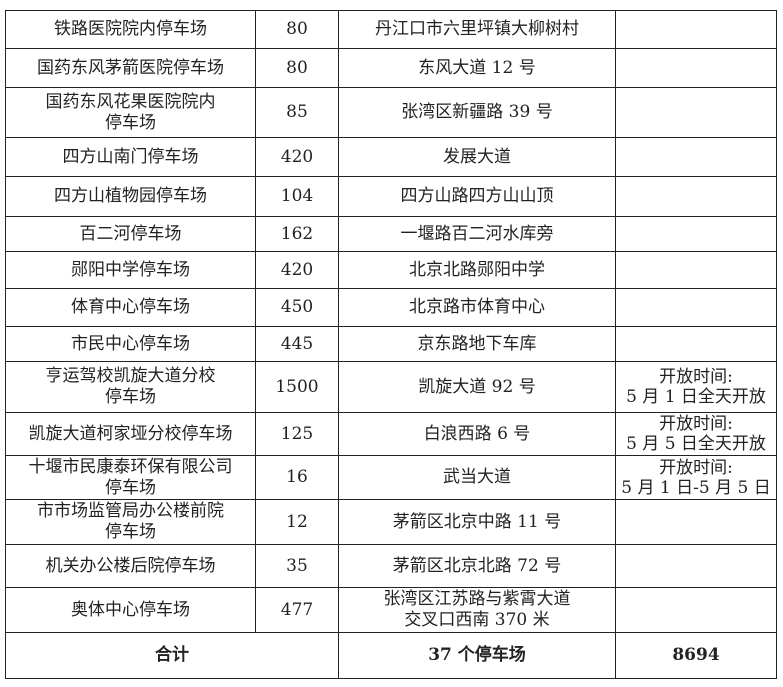 The width and height of the screenshot is (783, 687). Describe the element at coordinates (477, 157) in the screenshot. I see `parking-address: 发展大道` at that location.